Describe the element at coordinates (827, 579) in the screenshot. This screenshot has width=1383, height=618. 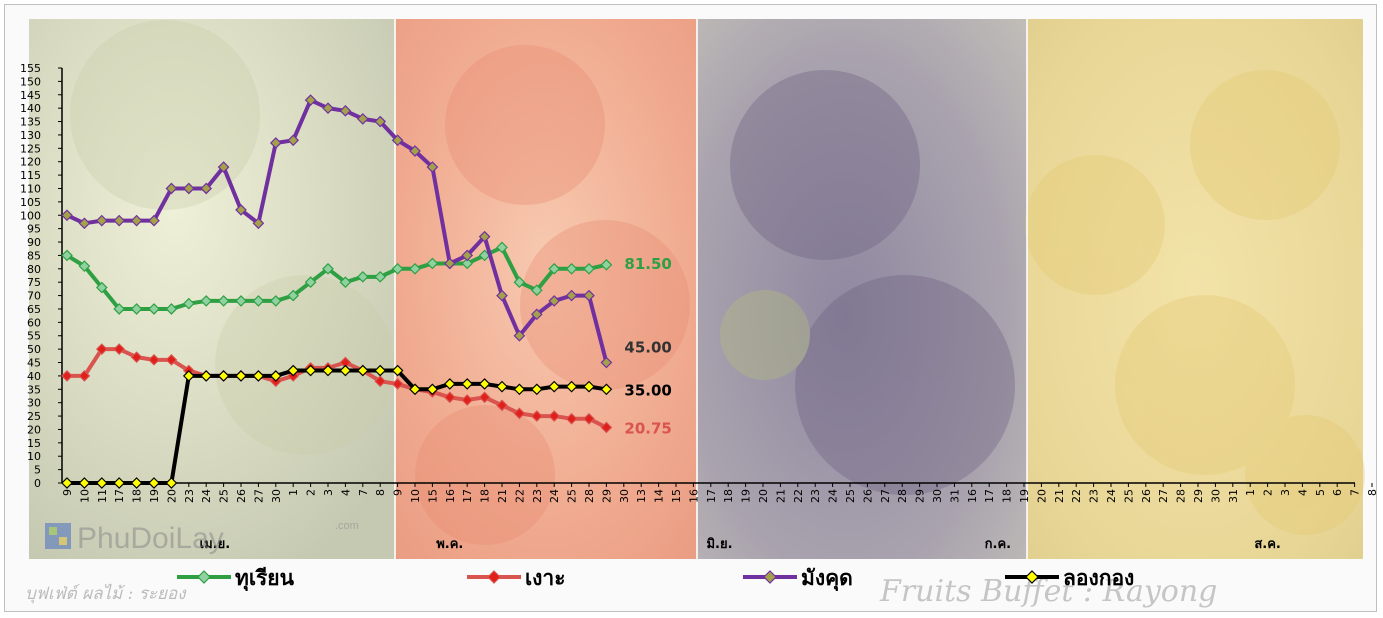
I see `legend-label: มังคุด` at that location.